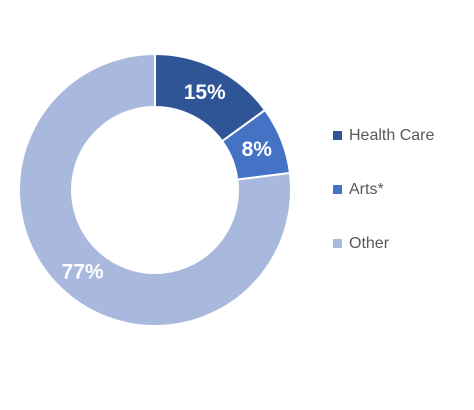 The image size is (474, 410). I want to click on legend-swatch-arts, so click(337, 189).